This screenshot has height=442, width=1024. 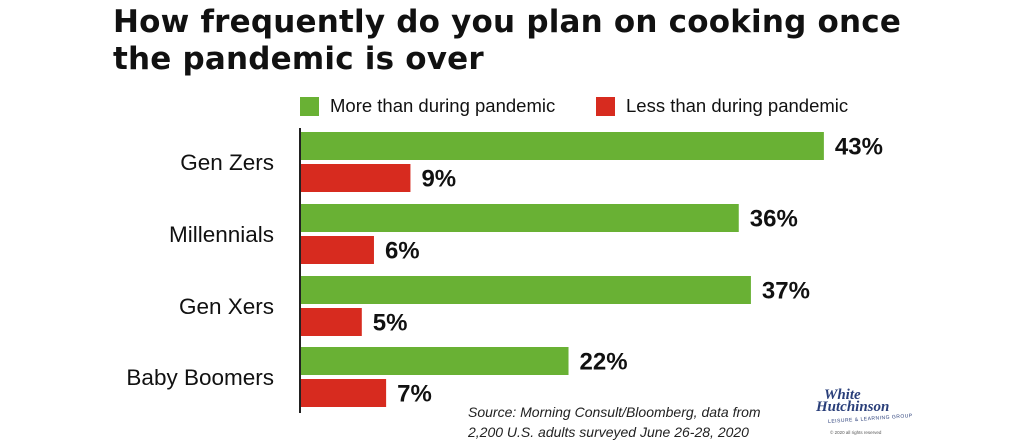 What do you see at coordinates (605, 106) in the screenshot?
I see `legend-swatch-less` at bounding box center [605, 106].